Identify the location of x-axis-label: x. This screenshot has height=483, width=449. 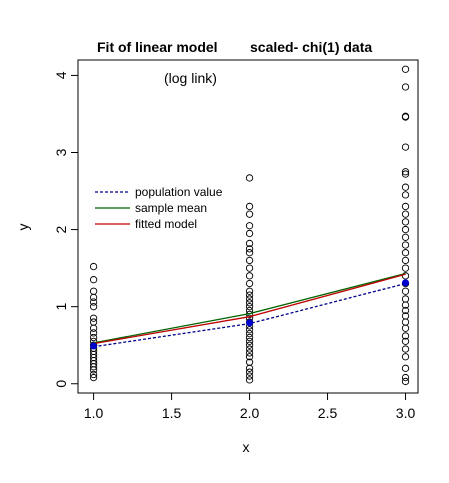
(246, 447).